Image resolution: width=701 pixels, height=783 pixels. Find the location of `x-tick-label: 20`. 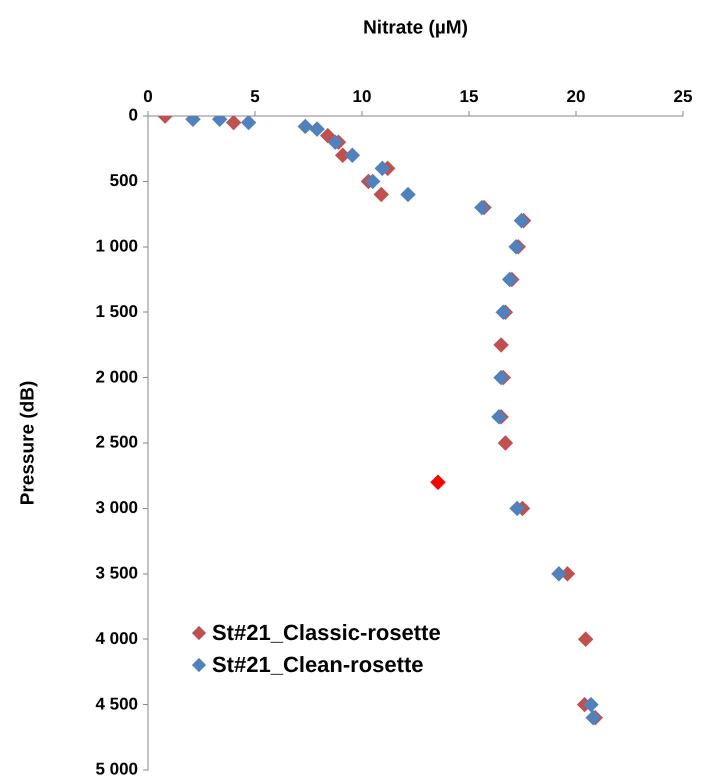

x-tick-label: 20 is located at coordinates (576, 96).